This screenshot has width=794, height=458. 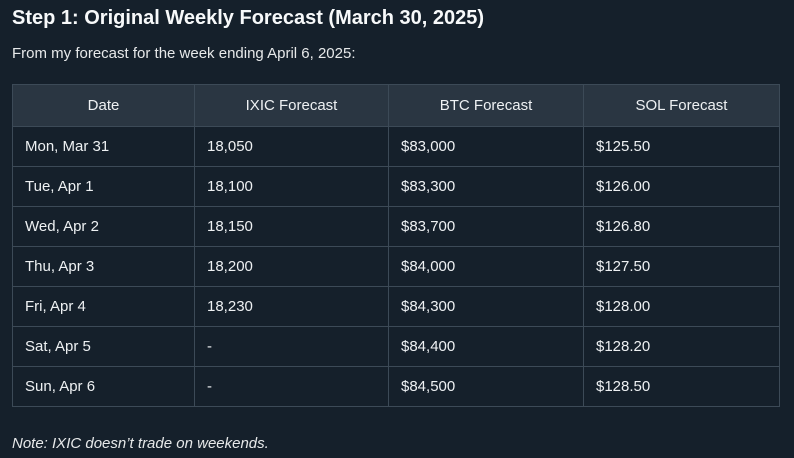 What do you see at coordinates (681, 146) in the screenshot?
I see `cell-sol: $125.50` at bounding box center [681, 146].